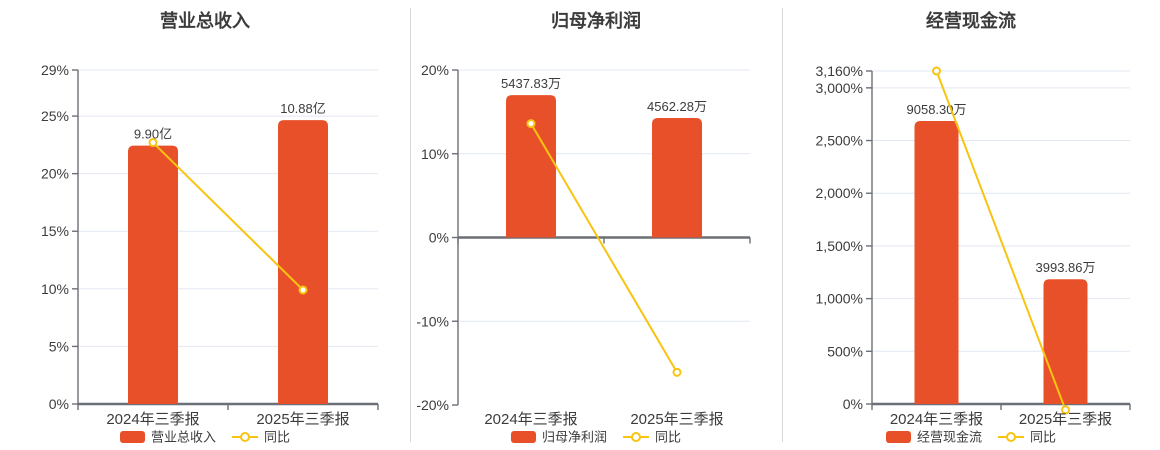 This screenshot has width=1160, height=450. Describe the element at coordinates (839, 88) in the screenshot. I see `y-tick-label: 3,000%` at that location.